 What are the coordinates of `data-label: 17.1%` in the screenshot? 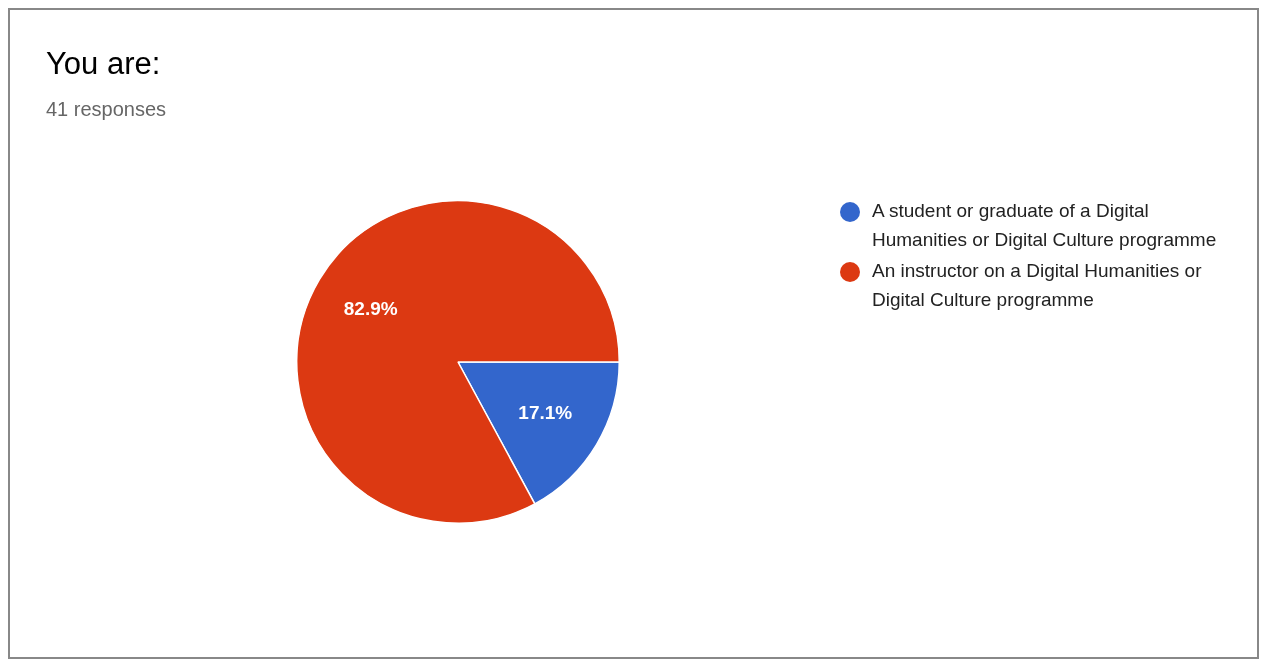 It's located at (545, 413).